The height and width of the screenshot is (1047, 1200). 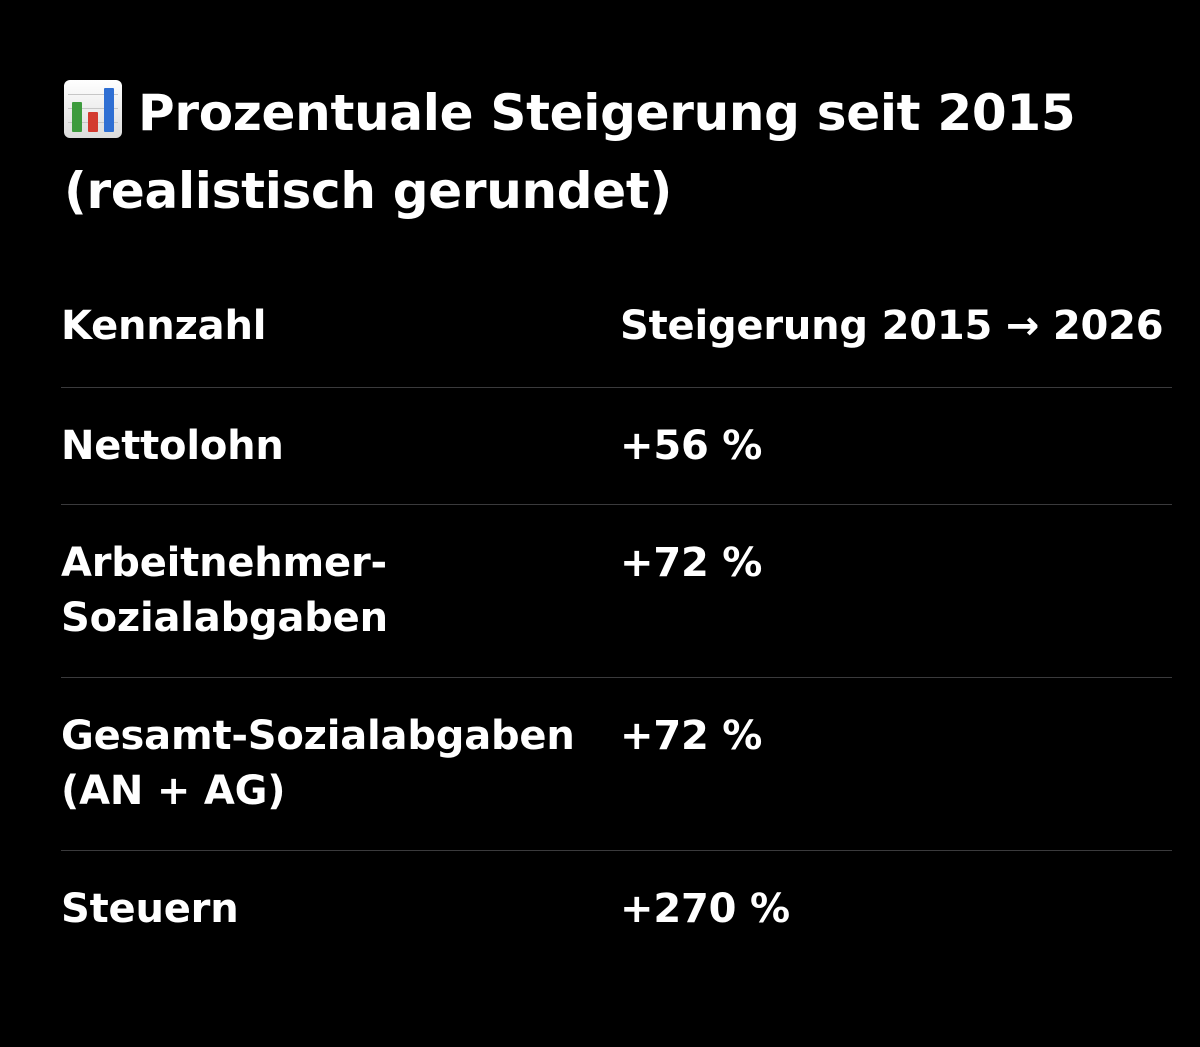 I want to click on cell-kennzahl: Arbeitnehmer-Sozialabgaben, so click(x=224, y=590).